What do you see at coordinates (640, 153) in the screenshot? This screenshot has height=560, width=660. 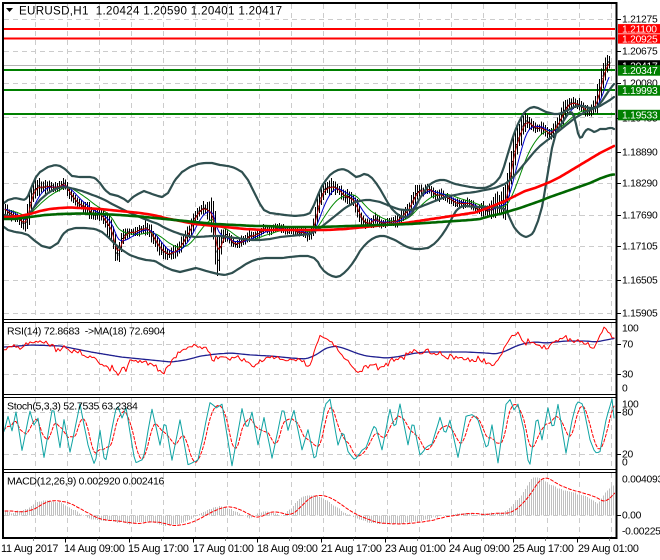 I see `svg-text: 1.18890` at bounding box center [640, 153].